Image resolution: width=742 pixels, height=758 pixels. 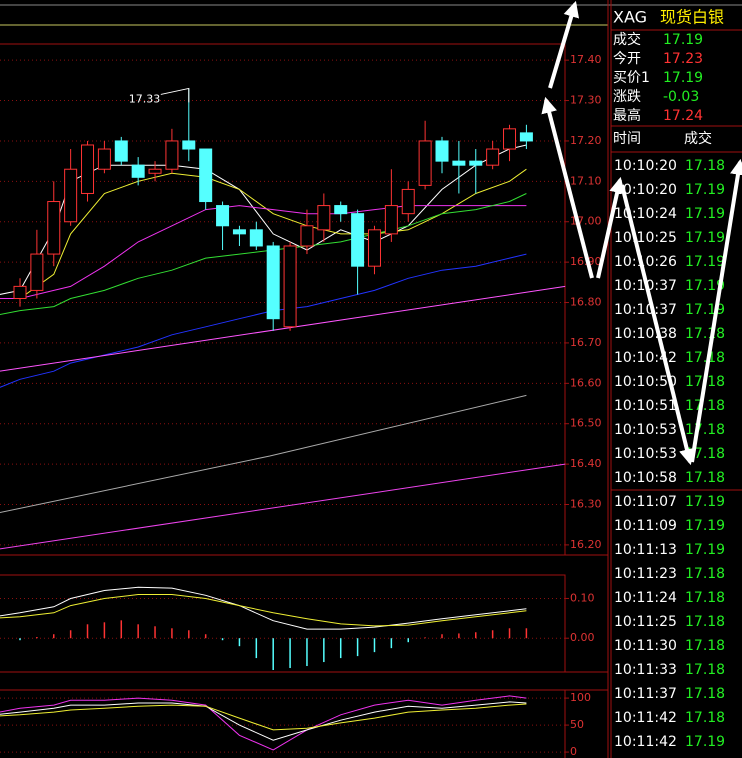 What do you see at coordinates (577, 724) in the screenshot?
I see `y-tick-label: 50` at bounding box center [577, 724].